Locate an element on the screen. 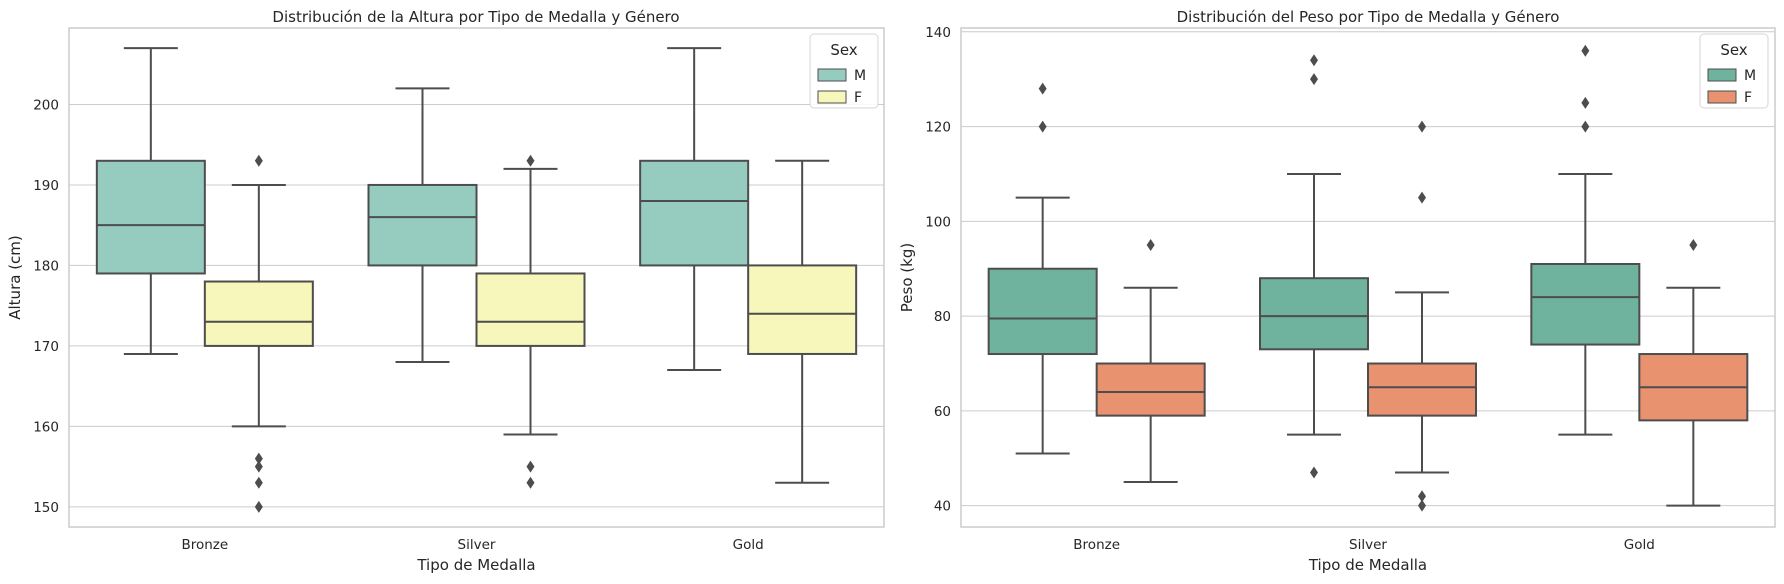  y-tick-label: 190 is located at coordinates (46, 186).